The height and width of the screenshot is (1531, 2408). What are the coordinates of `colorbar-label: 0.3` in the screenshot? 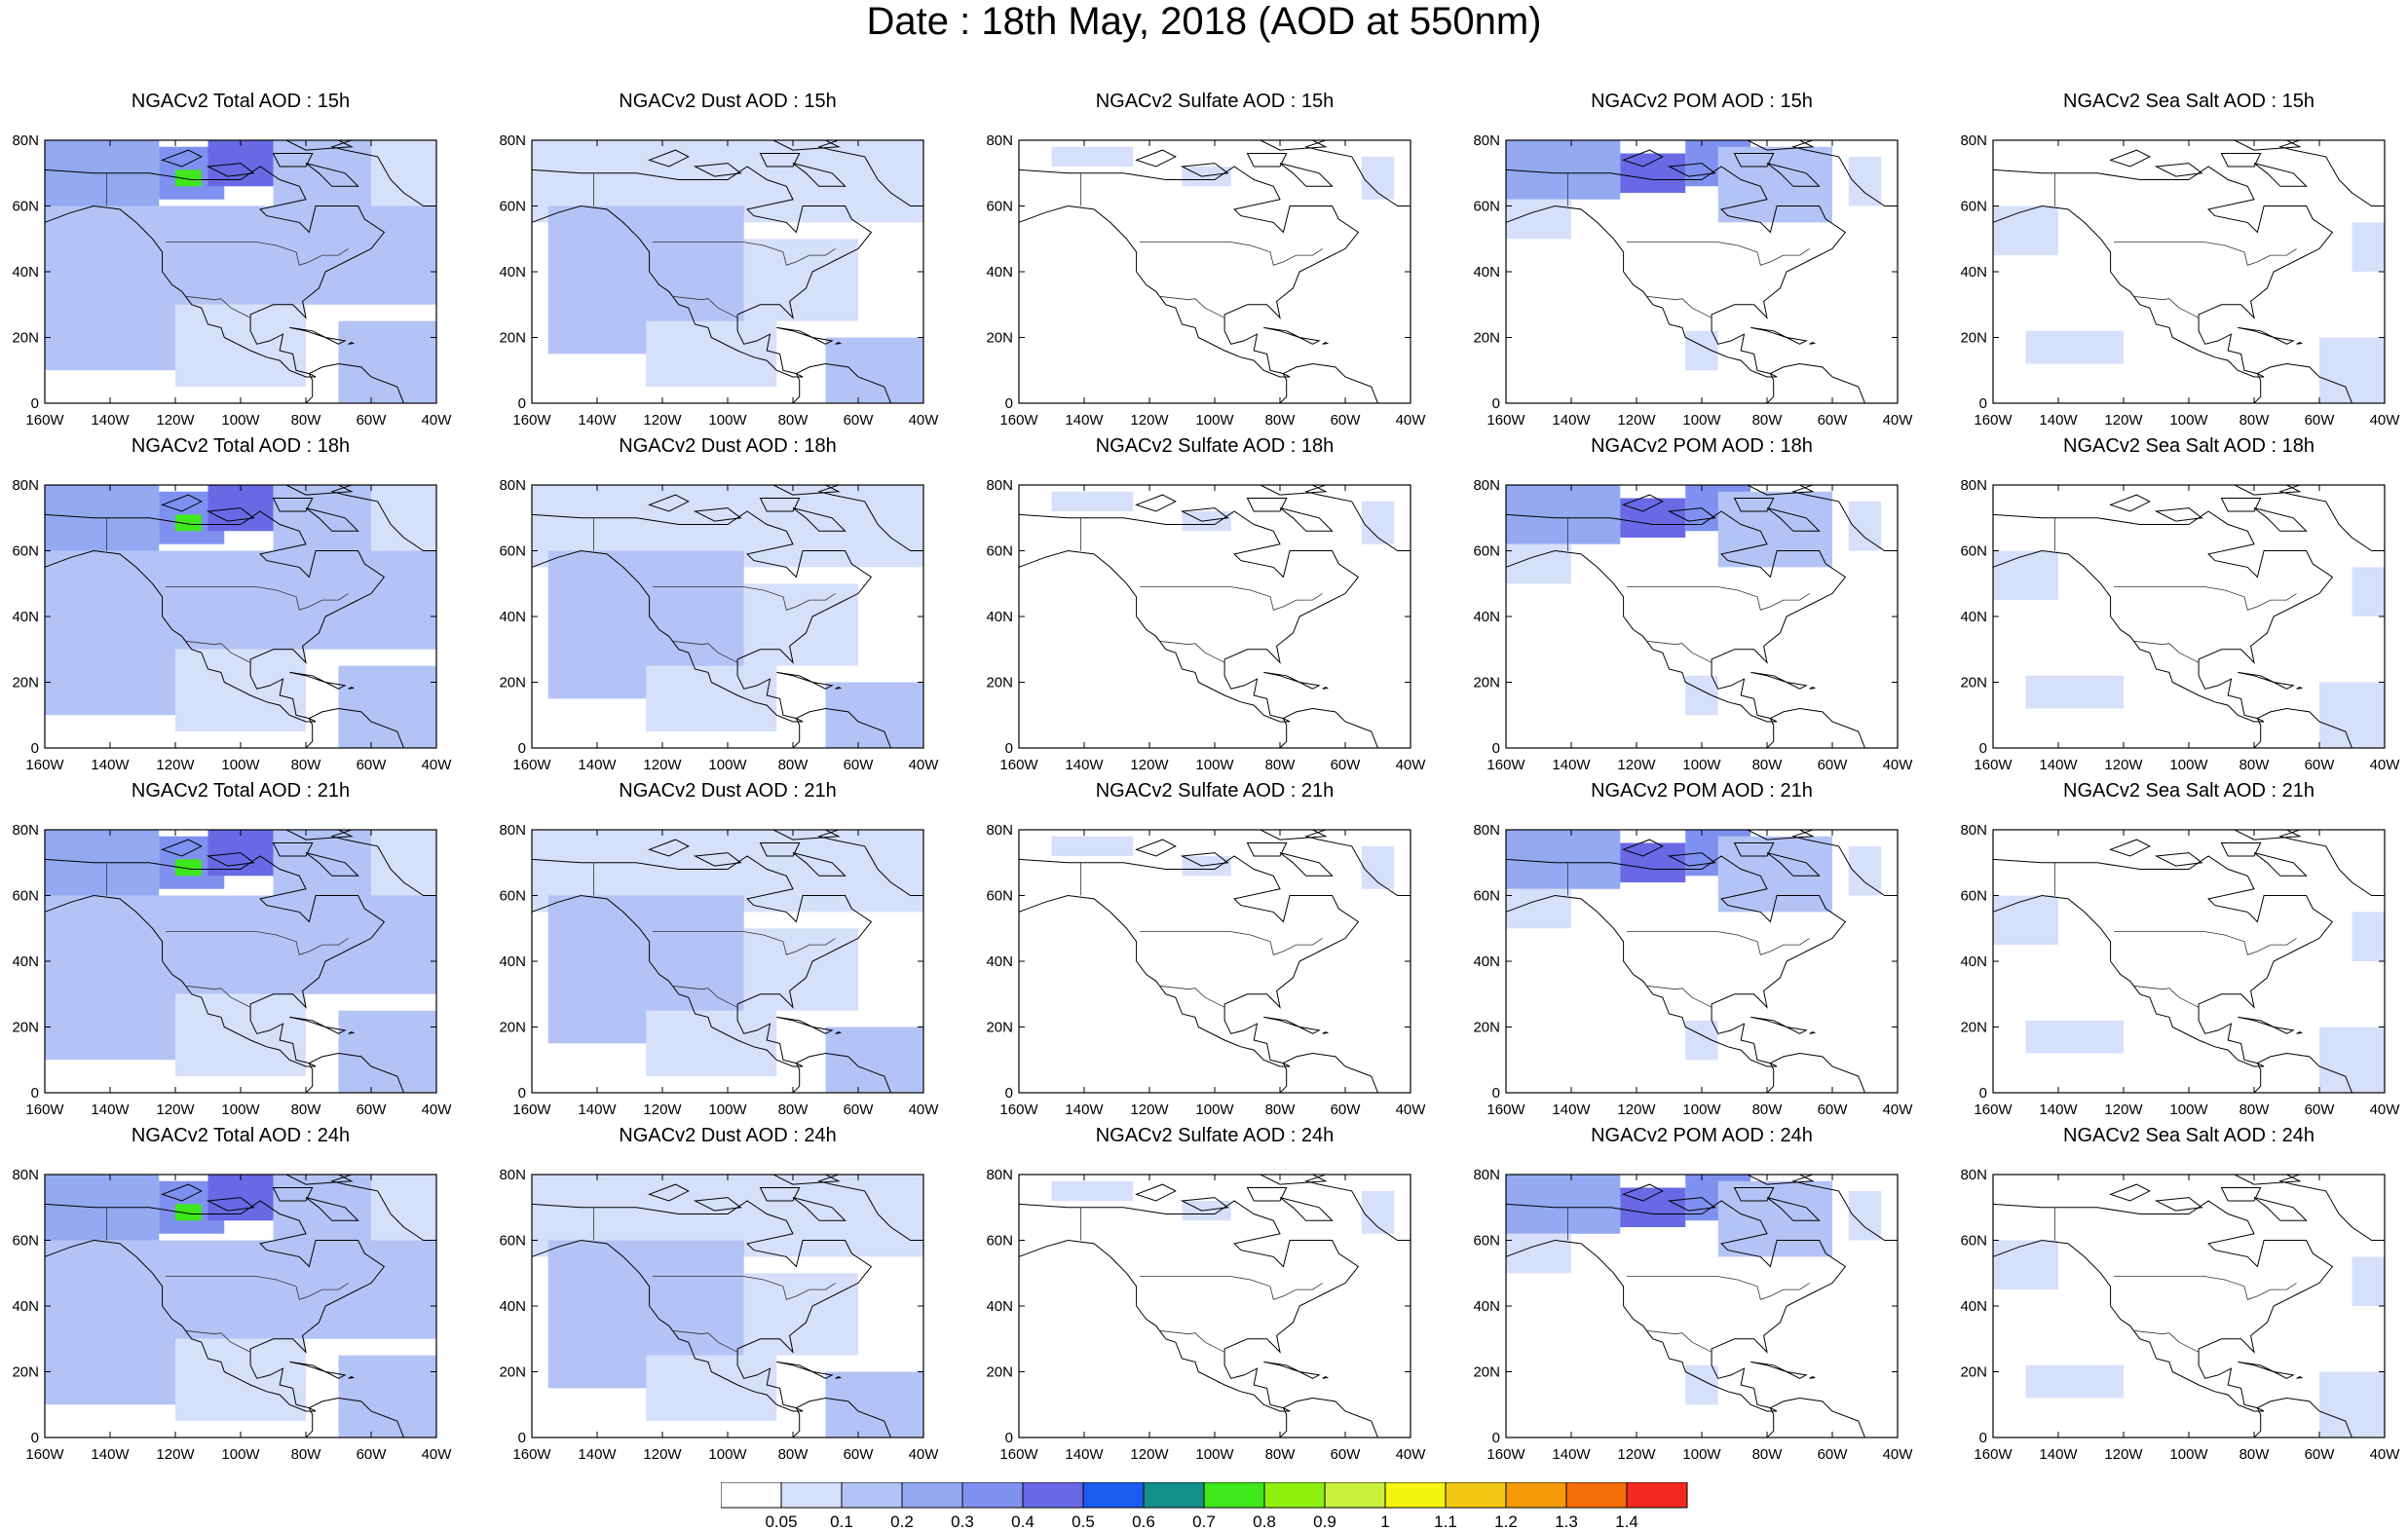 It's located at (962, 1521).